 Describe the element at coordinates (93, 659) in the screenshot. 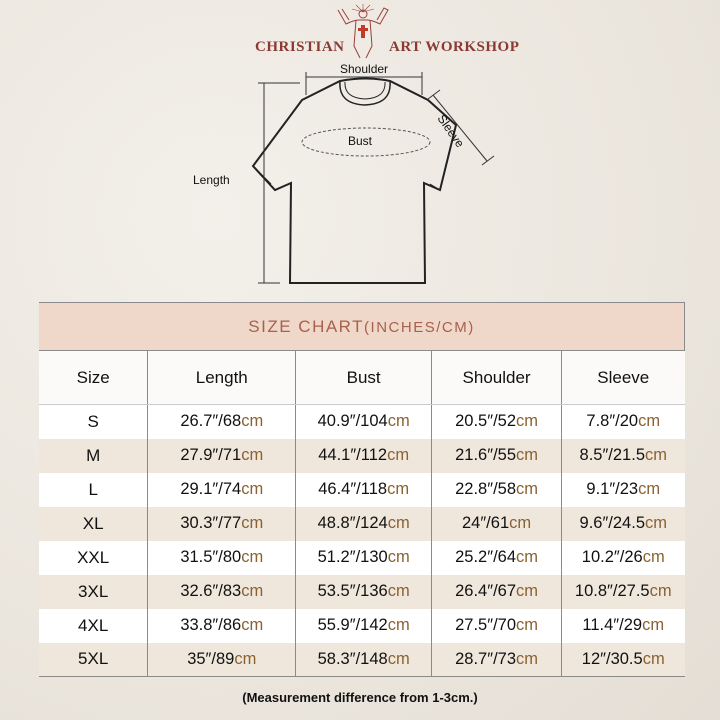

I see `size-cell: 5XL` at that location.